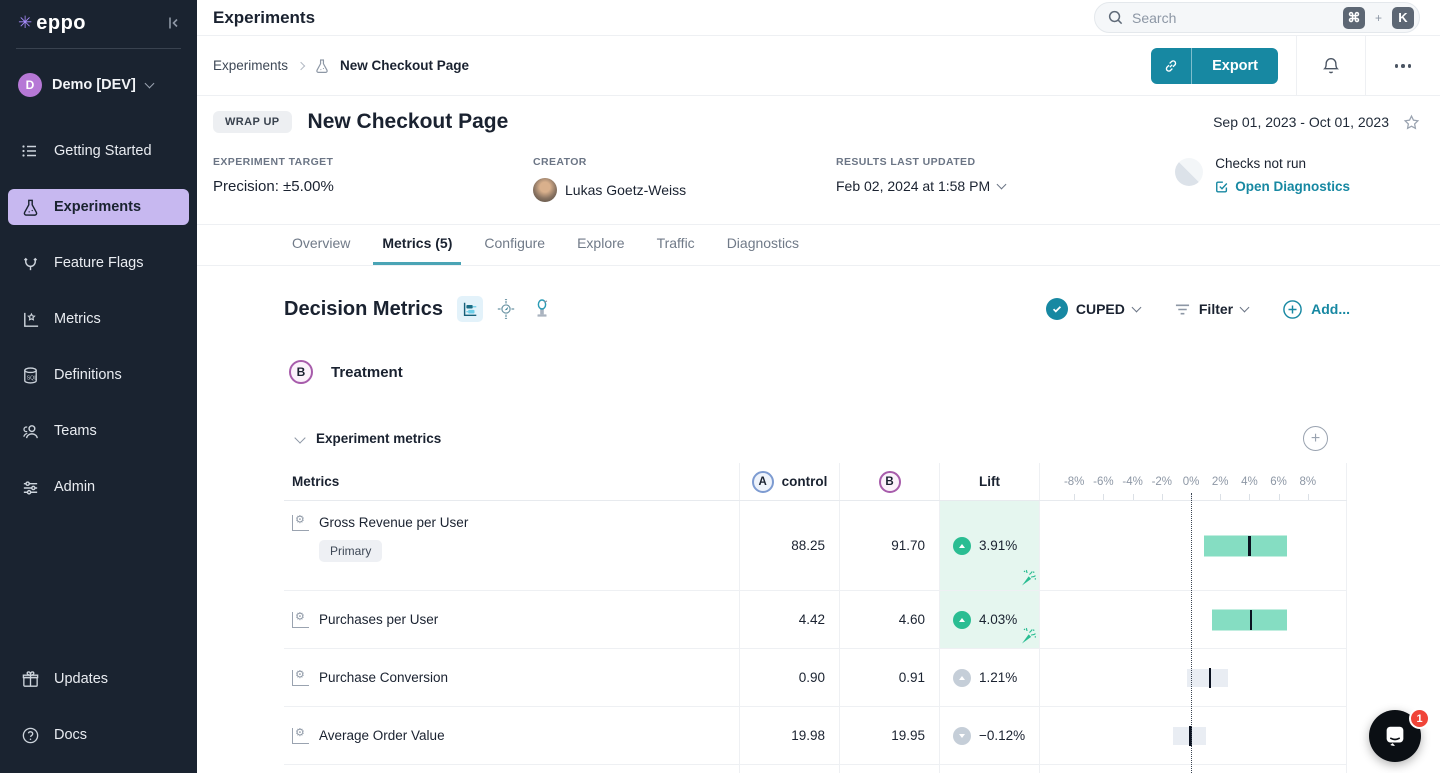 Image resolution: width=1440 pixels, height=773 pixels. Describe the element at coordinates (1222, 187) in the screenshot. I see `checkbox-check-icon` at that location.